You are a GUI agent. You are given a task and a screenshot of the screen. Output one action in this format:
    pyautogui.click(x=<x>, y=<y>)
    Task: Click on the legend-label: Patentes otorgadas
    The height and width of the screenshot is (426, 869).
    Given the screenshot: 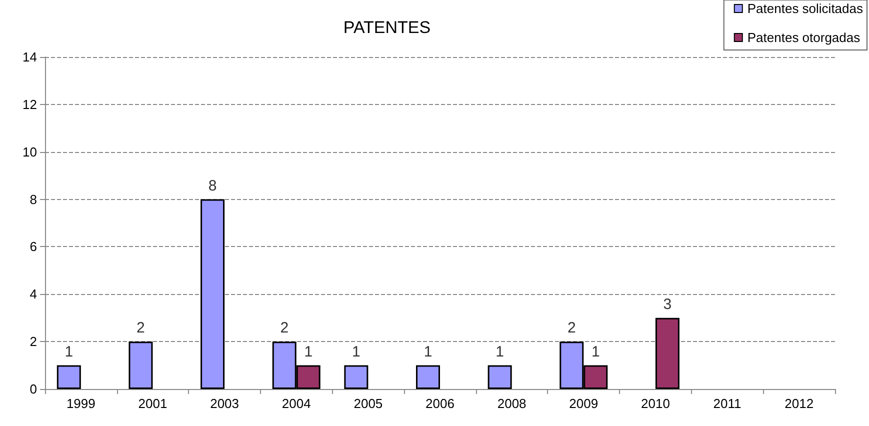 What is the action you would take?
    pyautogui.click(x=804, y=37)
    